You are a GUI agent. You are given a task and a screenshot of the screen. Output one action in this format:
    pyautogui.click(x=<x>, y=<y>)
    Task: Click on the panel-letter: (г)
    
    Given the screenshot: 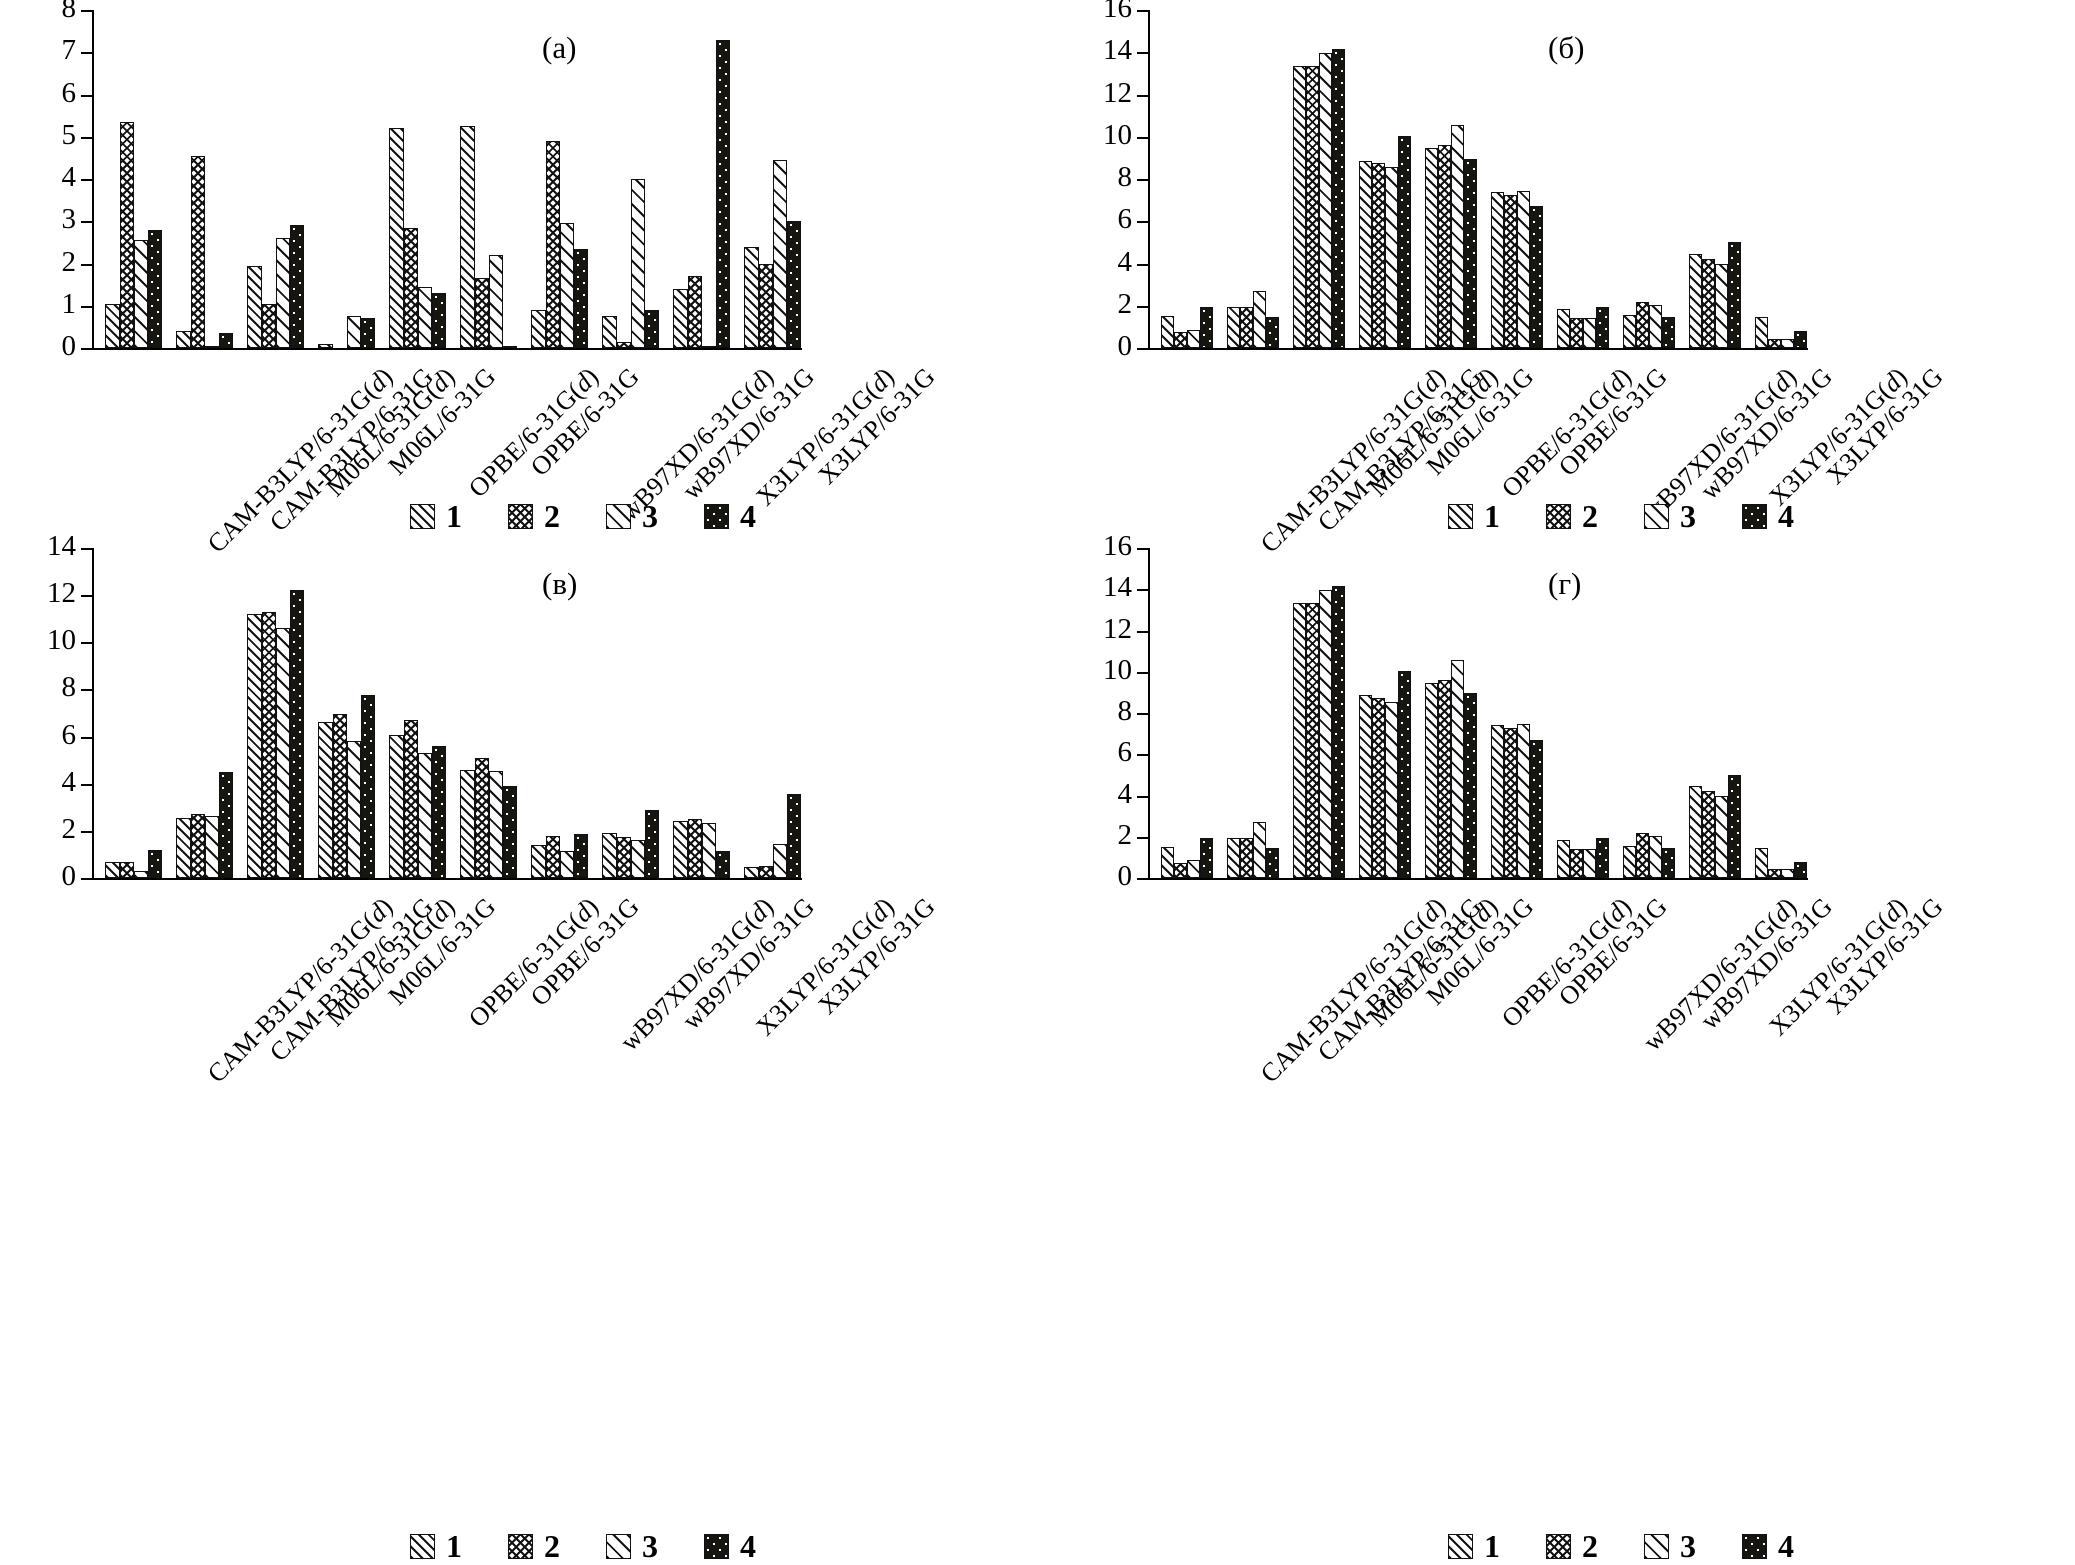 What is the action you would take?
    pyautogui.click(x=1565, y=583)
    